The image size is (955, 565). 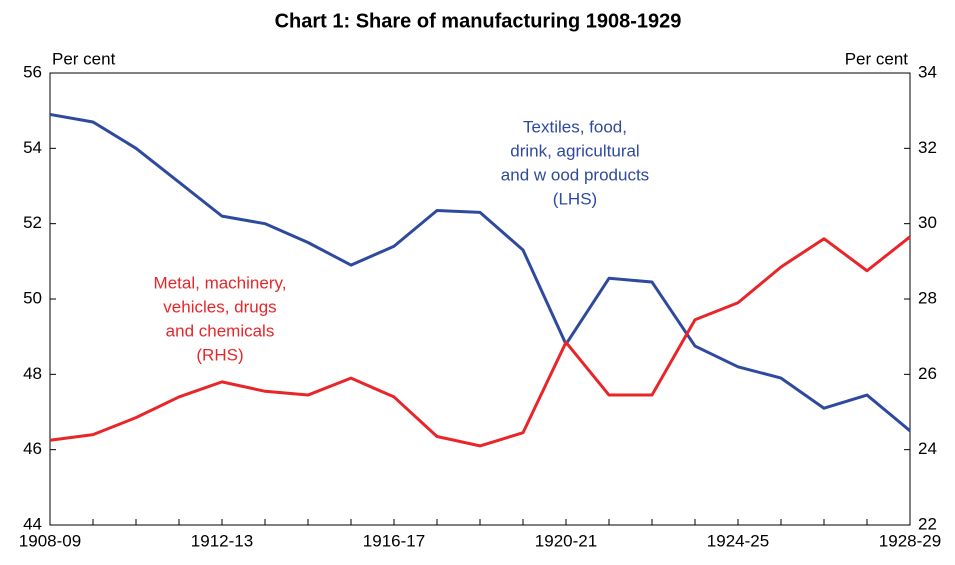 What do you see at coordinates (50, 540) in the screenshot?
I see `x-tick-label: 1908-09` at bounding box center [50, 540].